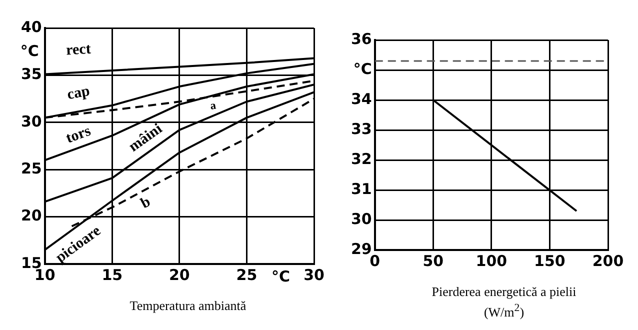 The image size is (638, 330). I want to click on y-tick-label: 34, so click(361, 99).